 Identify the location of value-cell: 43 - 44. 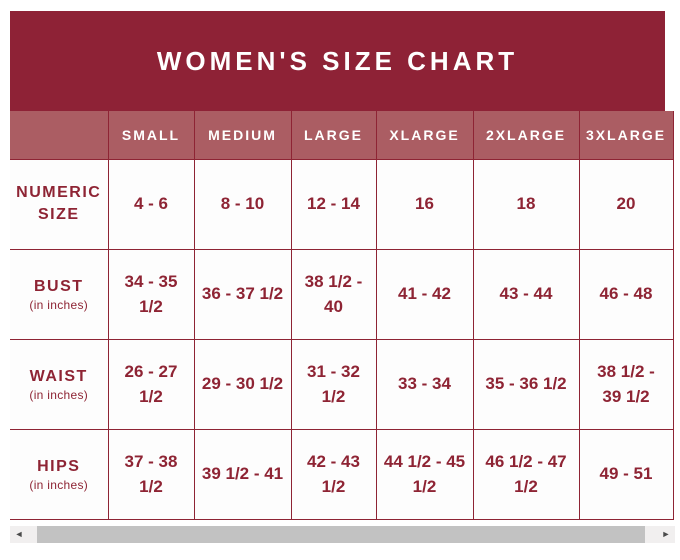
(526, 294).